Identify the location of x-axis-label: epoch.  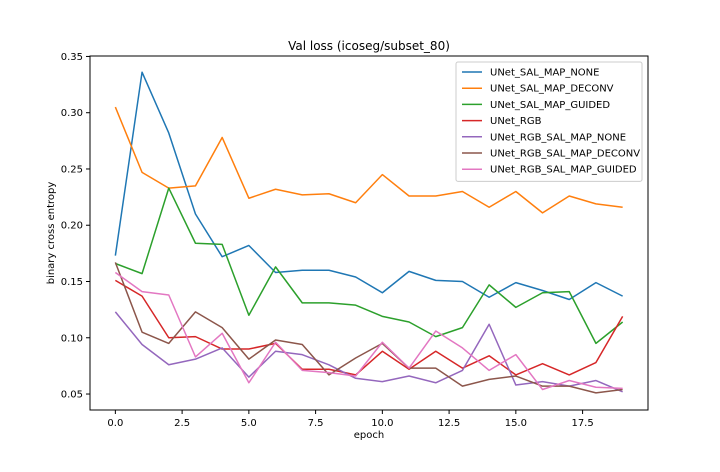
(369, 435).